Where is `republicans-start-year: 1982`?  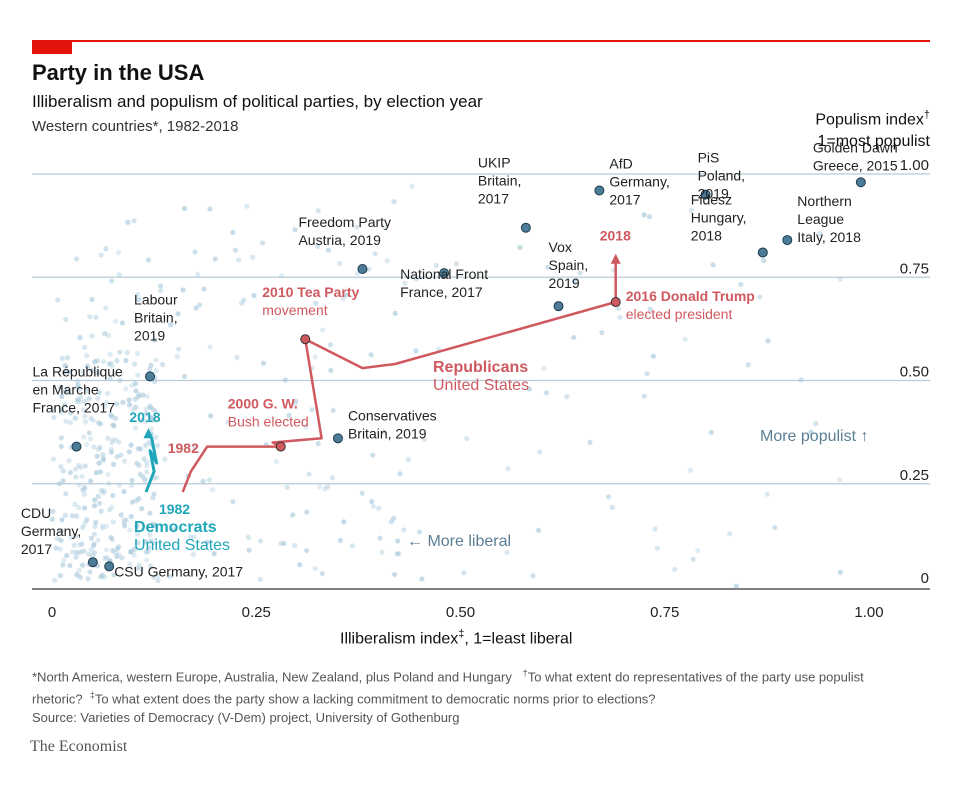
republicans-start-year: 1982 is located at coordinates (183, 448).